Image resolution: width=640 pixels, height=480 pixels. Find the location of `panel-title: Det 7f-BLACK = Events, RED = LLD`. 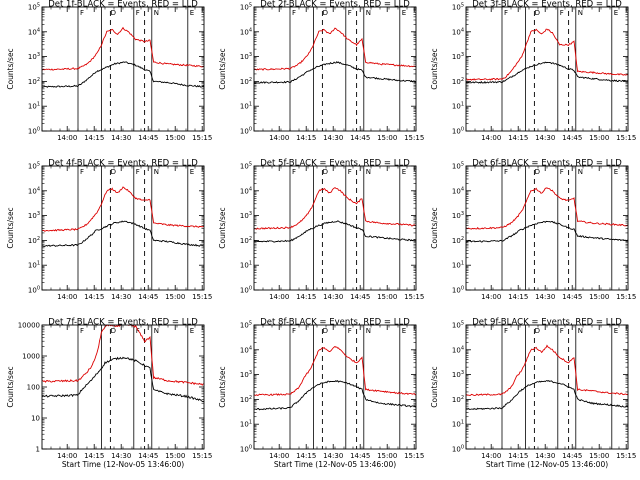

panel-title: Det 7f-BLACK = Events, RED = LLD is located at coordinates (123, 323).